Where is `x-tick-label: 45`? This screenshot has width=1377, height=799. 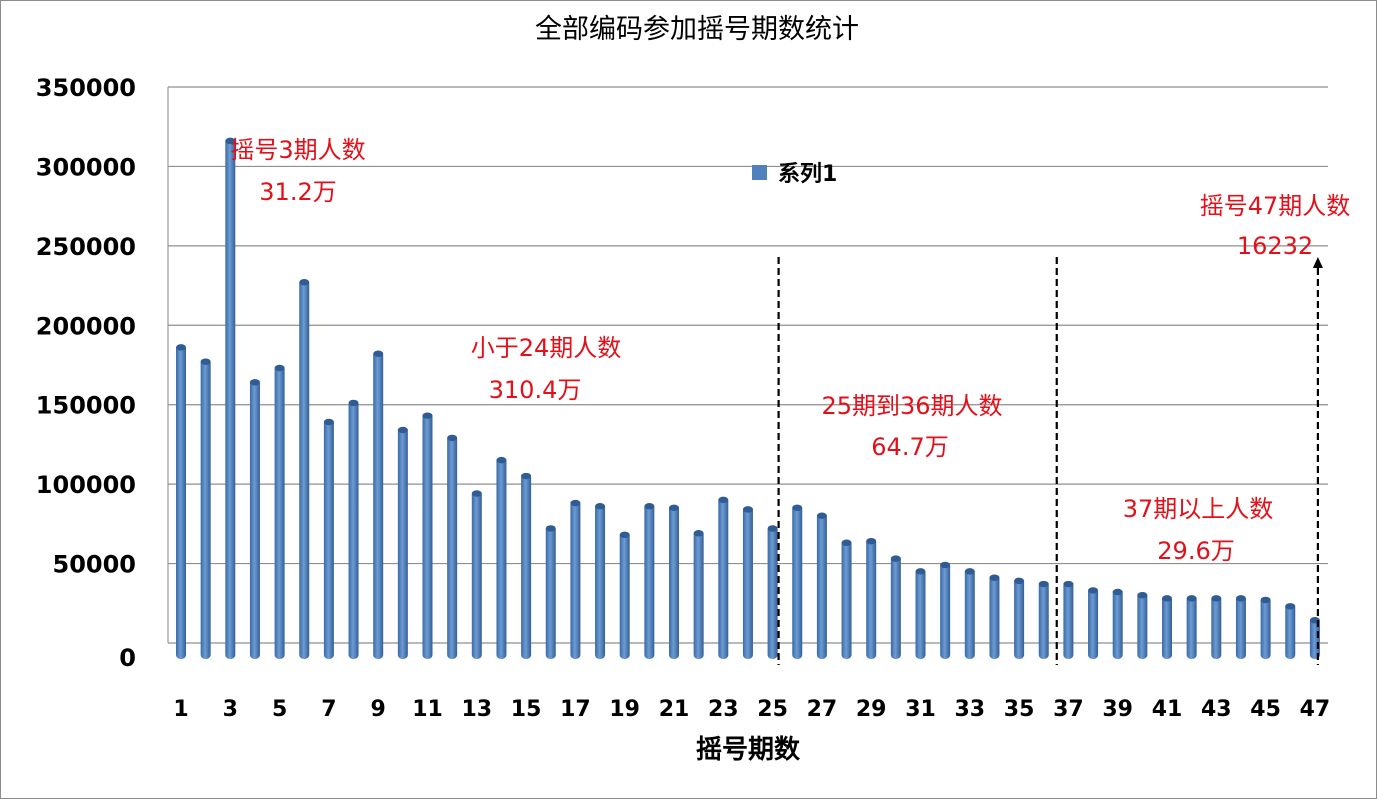 x-tick-label: 45 is located at coordinates (1265, 709).